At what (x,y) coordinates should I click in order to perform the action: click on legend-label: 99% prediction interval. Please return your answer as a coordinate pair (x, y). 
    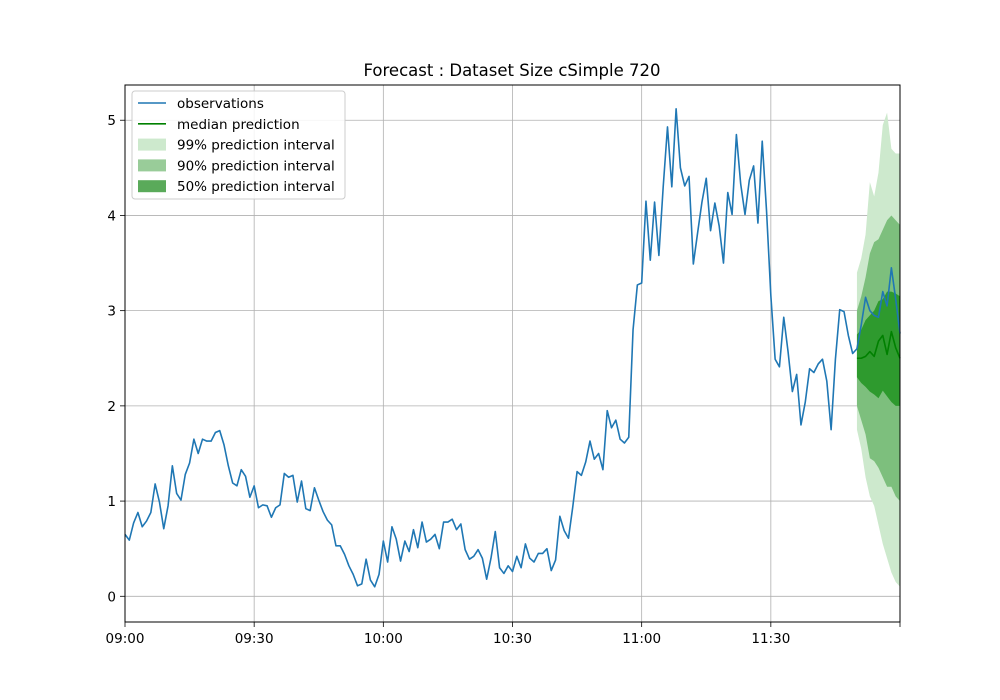
    Looking at the image, I should click on (256, 146).